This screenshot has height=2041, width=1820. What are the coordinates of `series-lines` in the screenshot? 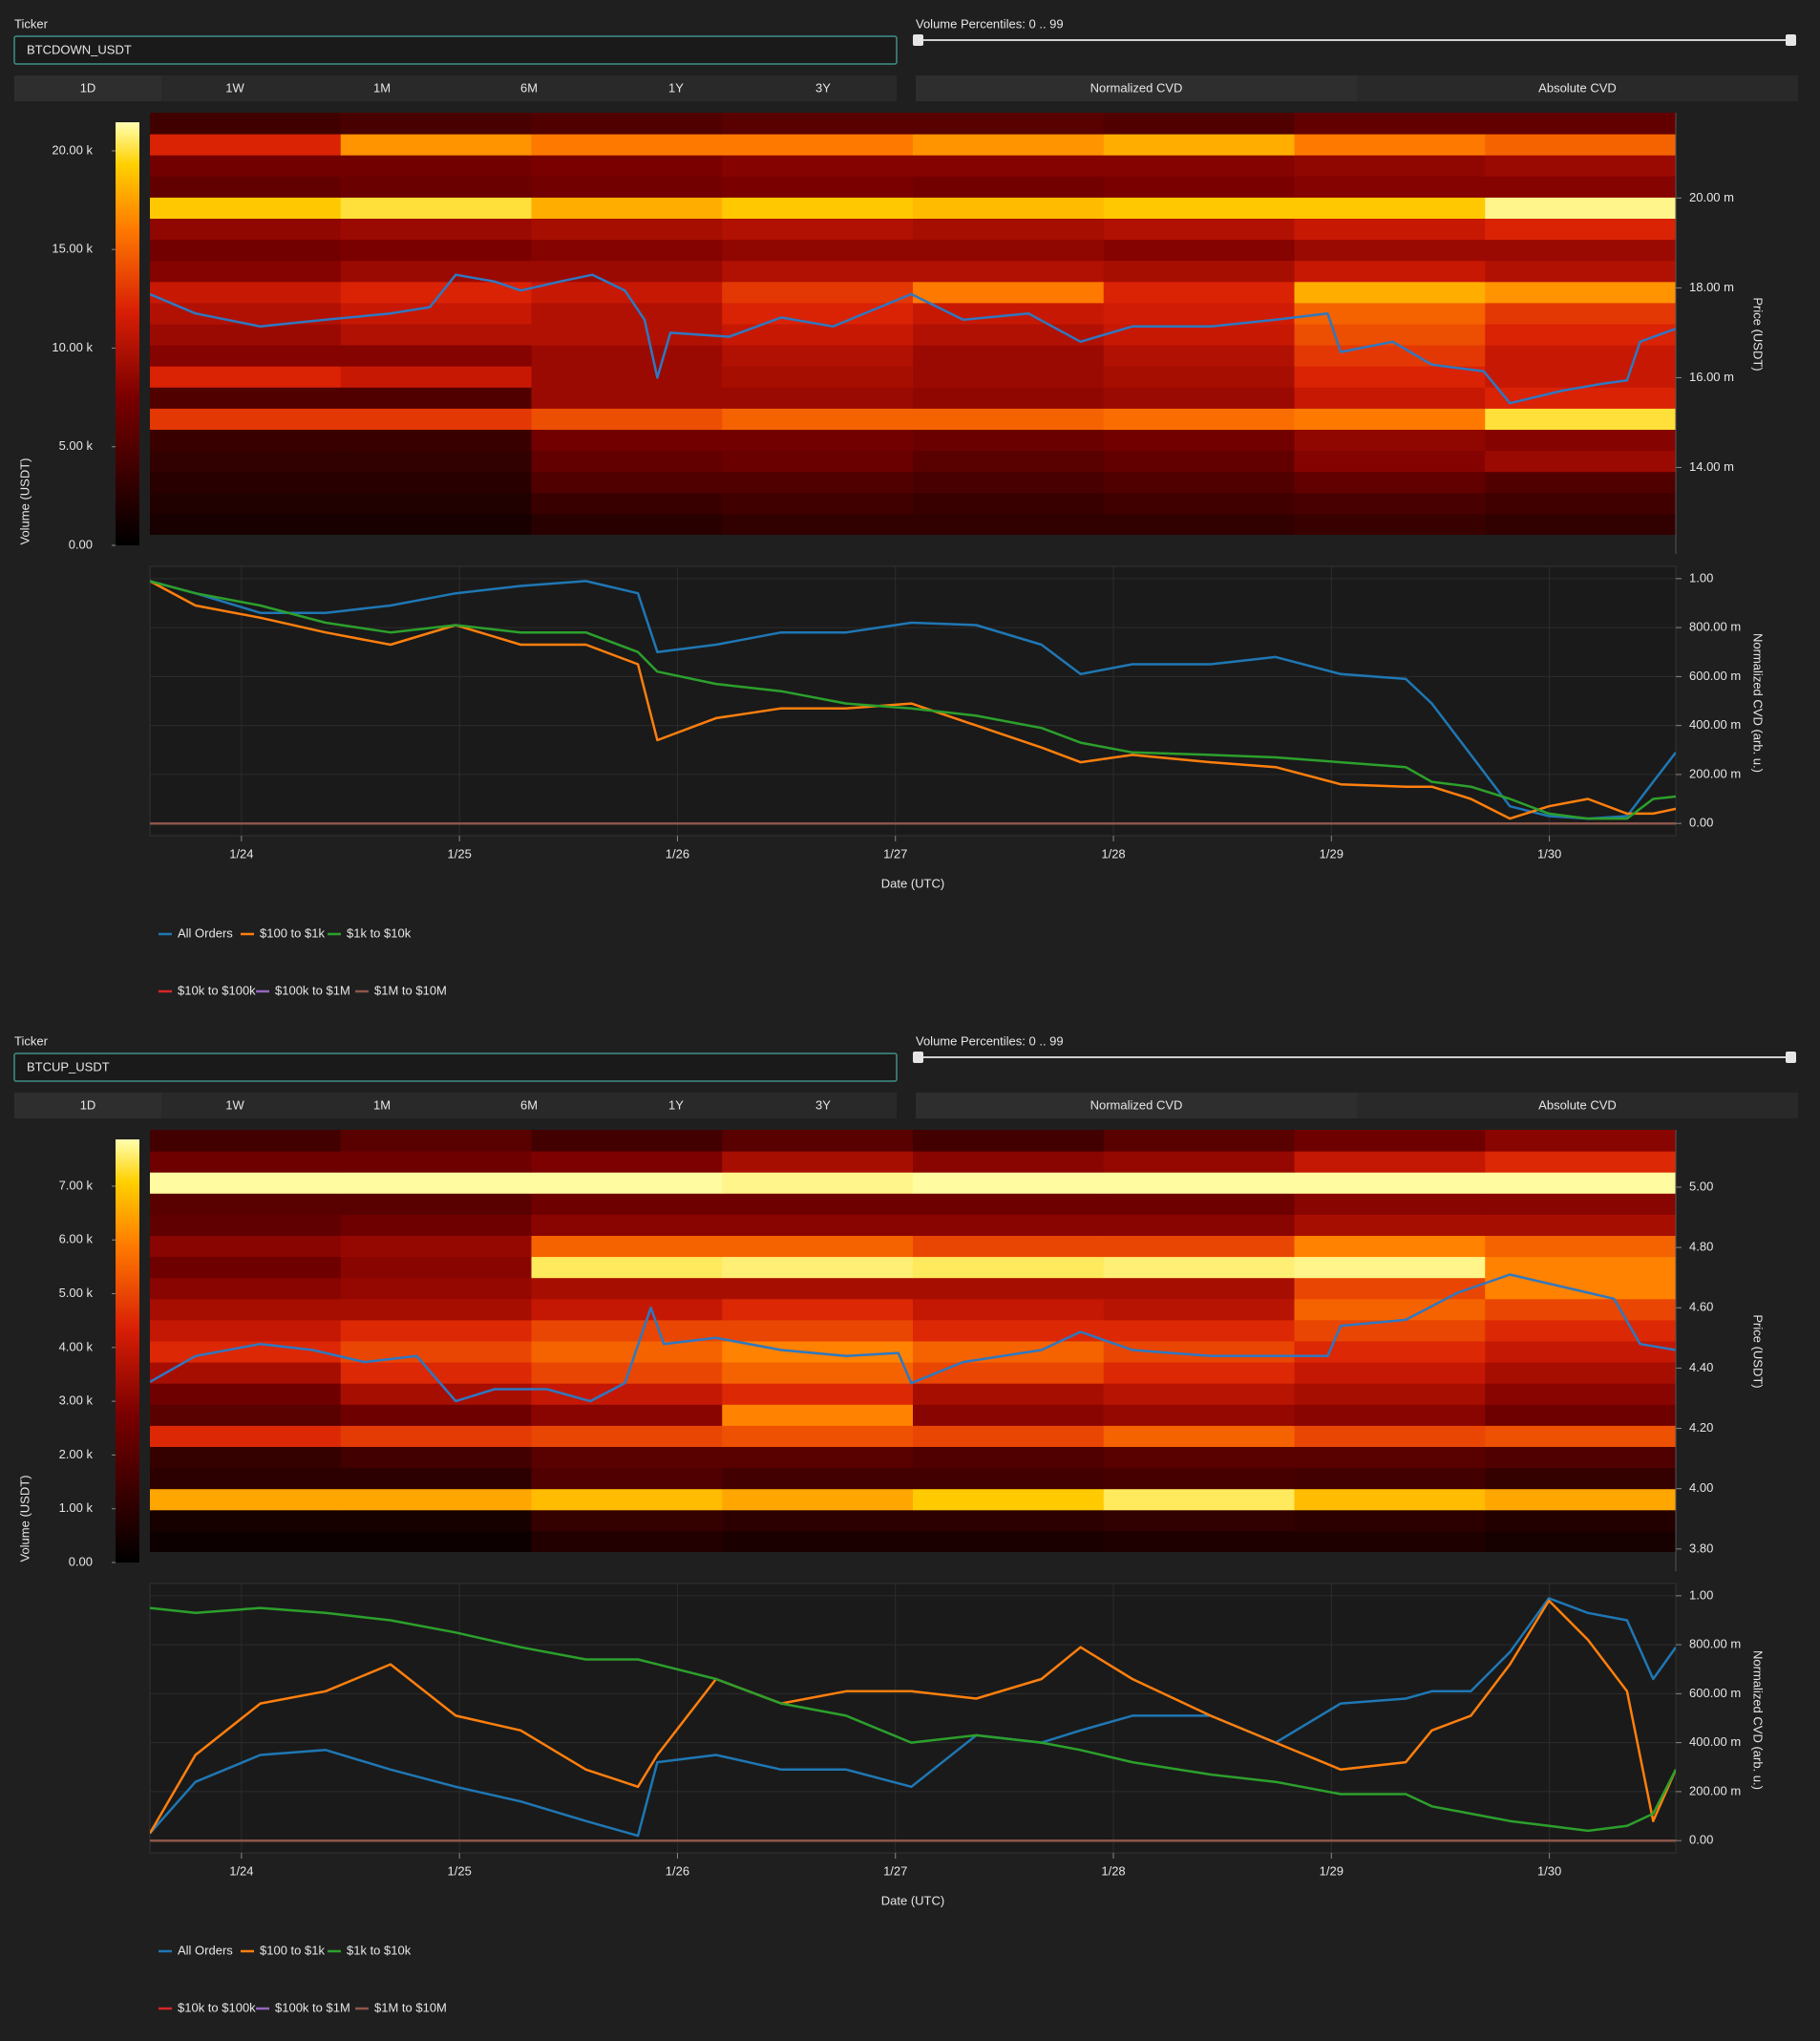 It's located at (913, 1719).